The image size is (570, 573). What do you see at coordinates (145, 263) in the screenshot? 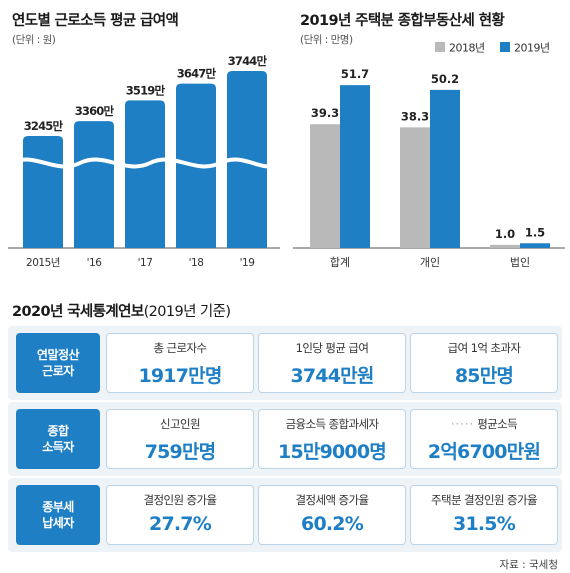
I see `tick-label-2: '17` at bounding box center [145, 263].